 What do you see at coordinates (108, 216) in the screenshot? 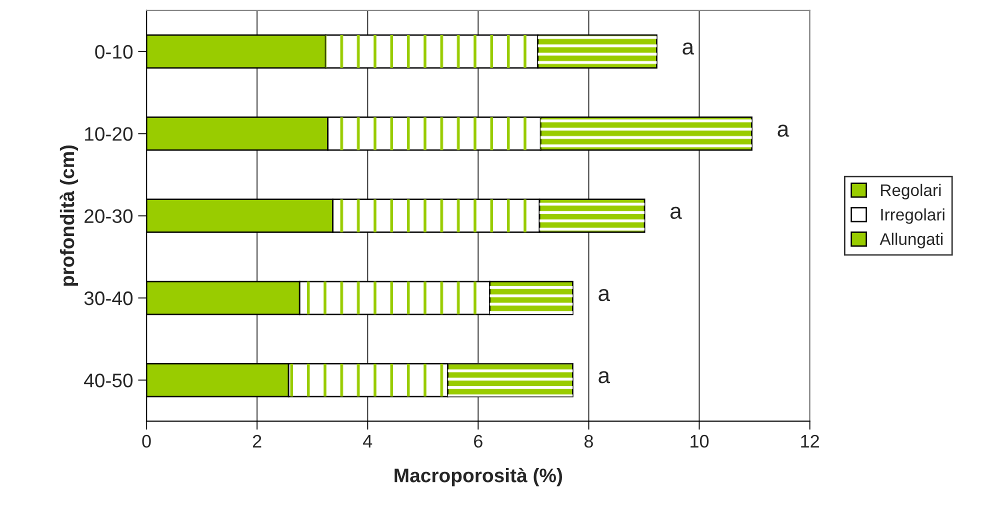
I see `y-tick-label: 20-30` at bounding box center [108, 216].